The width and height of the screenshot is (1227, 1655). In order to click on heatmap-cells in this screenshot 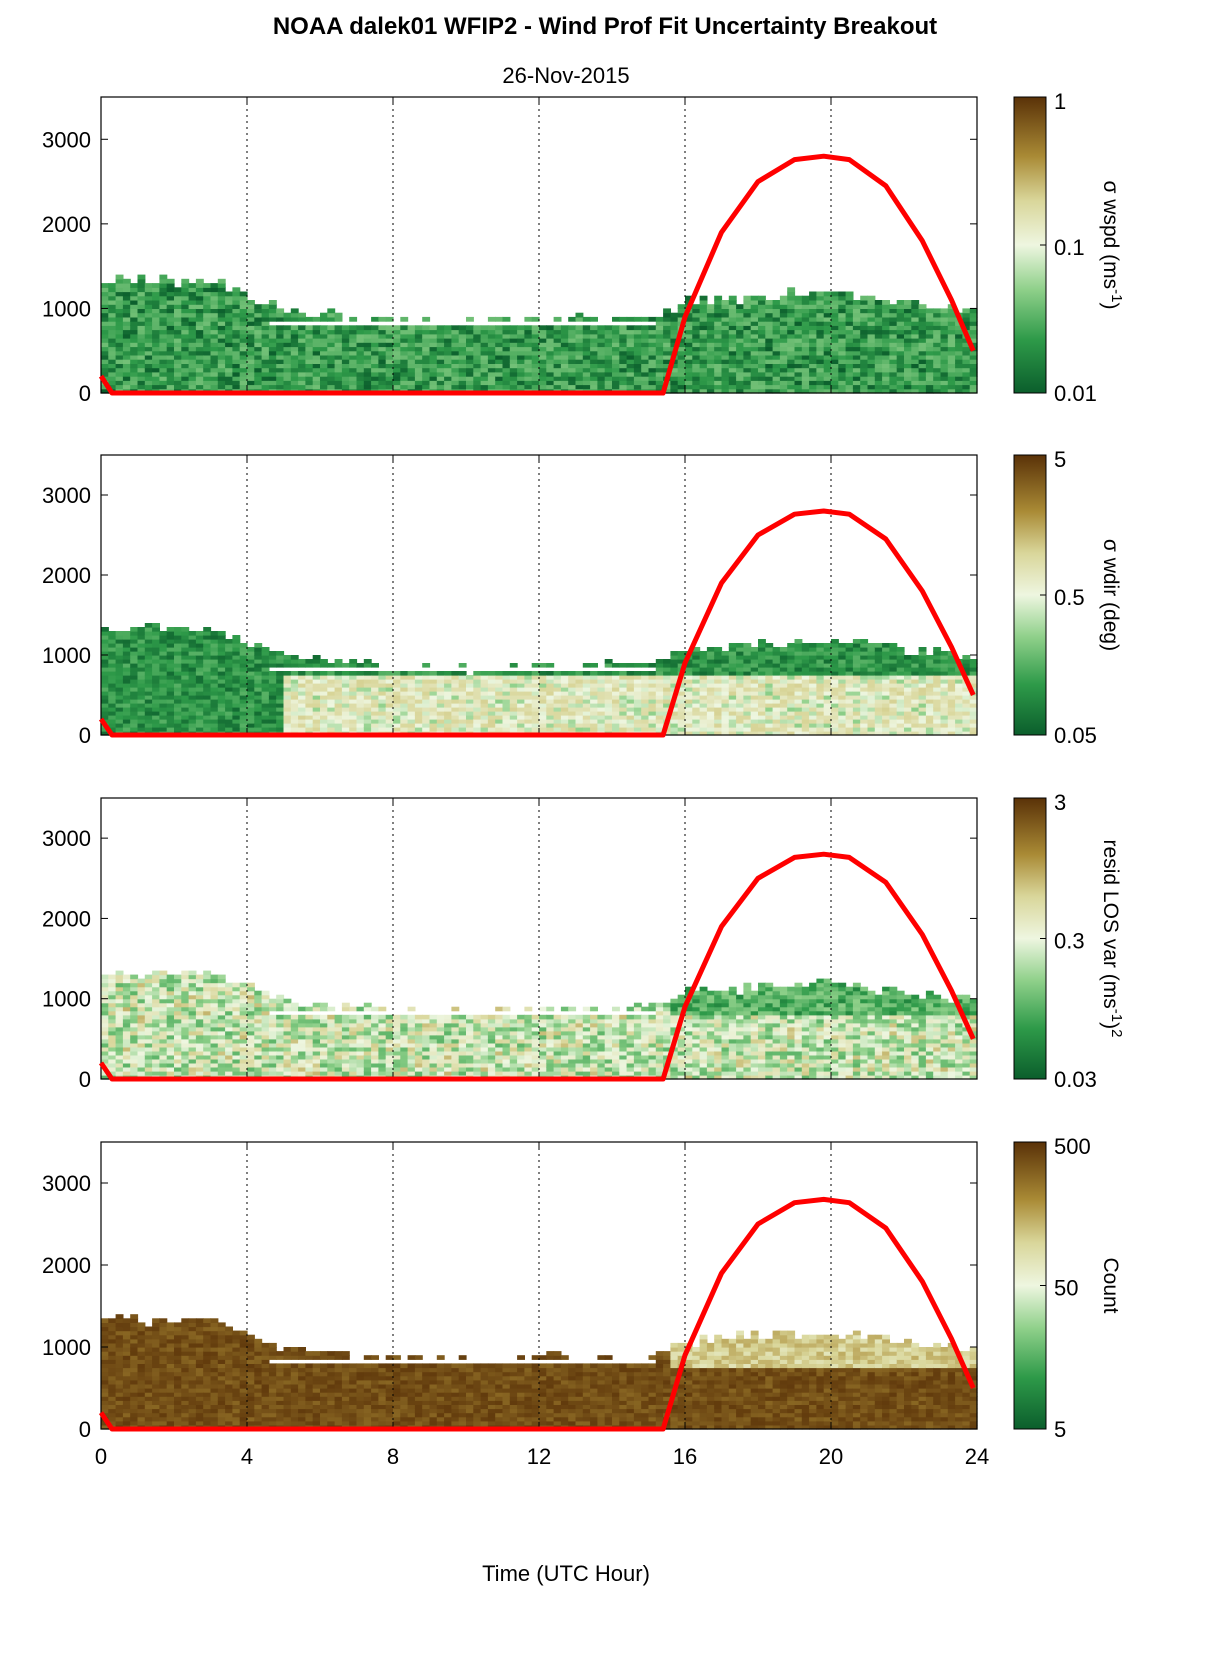, I will do `click(539, 334)`.